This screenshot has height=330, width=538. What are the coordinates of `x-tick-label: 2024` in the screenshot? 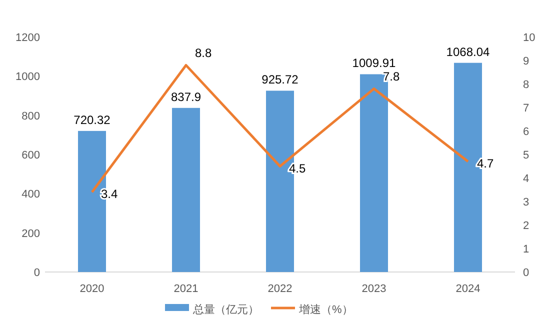 It's located at (468, 289).